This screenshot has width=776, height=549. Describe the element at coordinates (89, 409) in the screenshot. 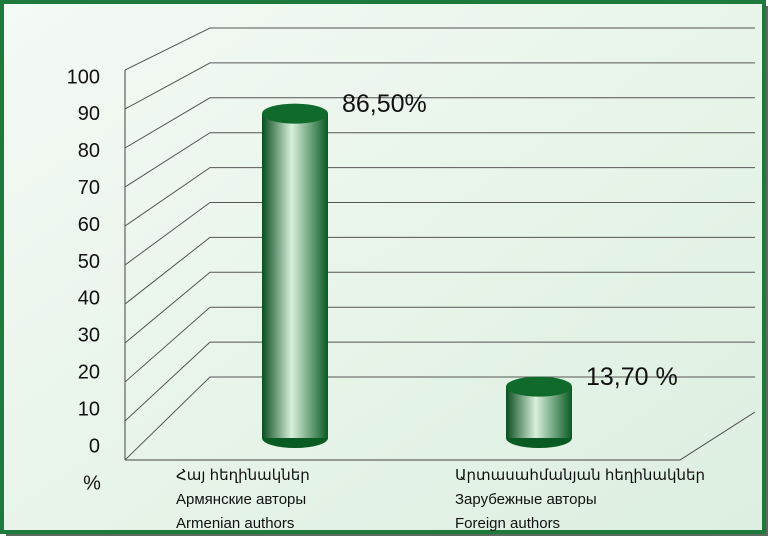

I see `y-tick-label: 10` at that location.